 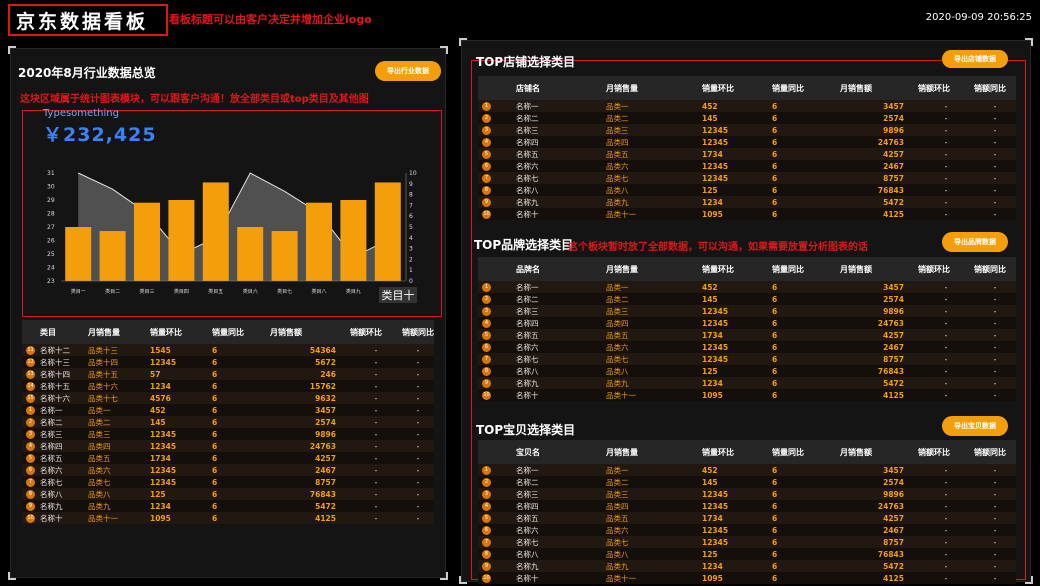 What do you see at coordinates (228, 398) in the screenshot?
I see `table-row: 15 名称十六 品类十七 4576 6 9632 - -` at bounding box center [228, 398].